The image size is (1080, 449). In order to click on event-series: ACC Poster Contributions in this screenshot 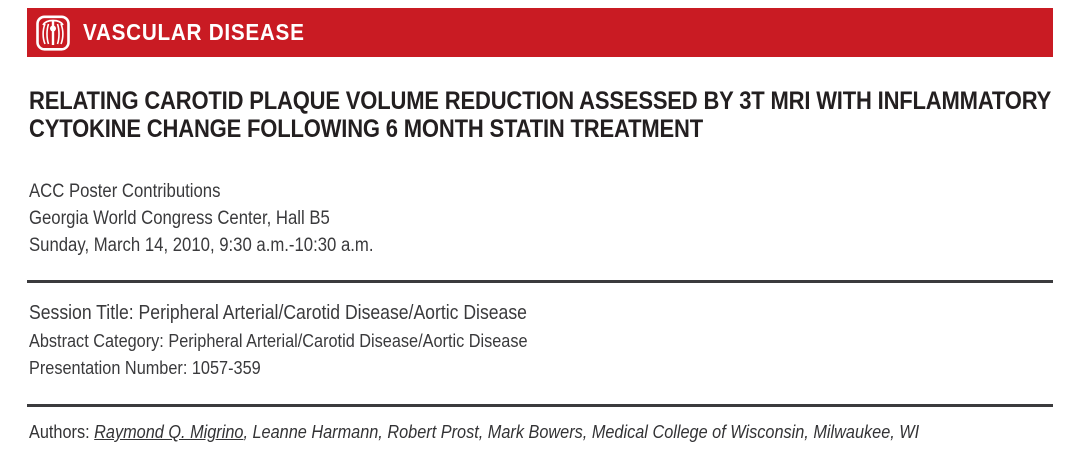, I will do `click(125, 191)`.